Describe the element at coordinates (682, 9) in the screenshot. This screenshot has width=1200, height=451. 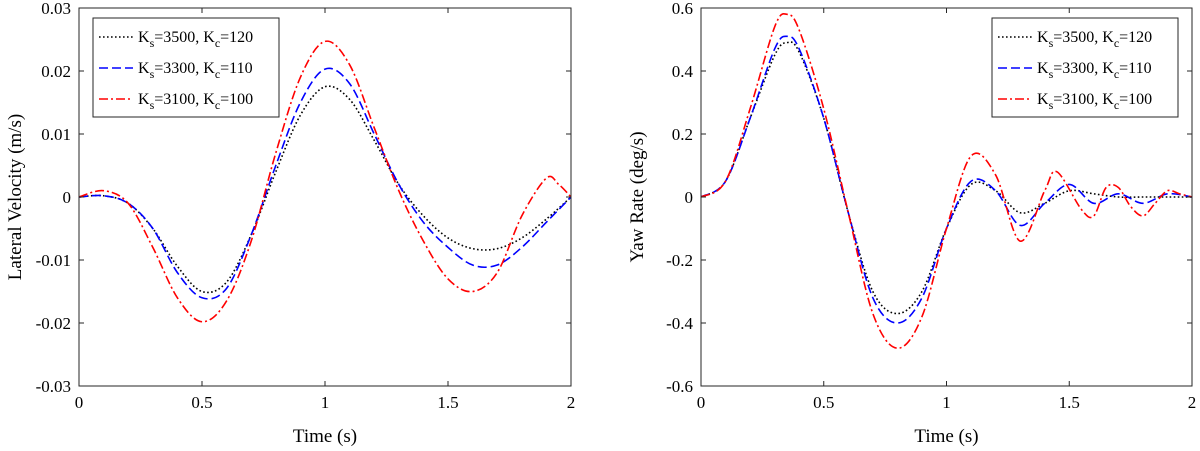
I see `y-tick-label: 0.6` at that location.